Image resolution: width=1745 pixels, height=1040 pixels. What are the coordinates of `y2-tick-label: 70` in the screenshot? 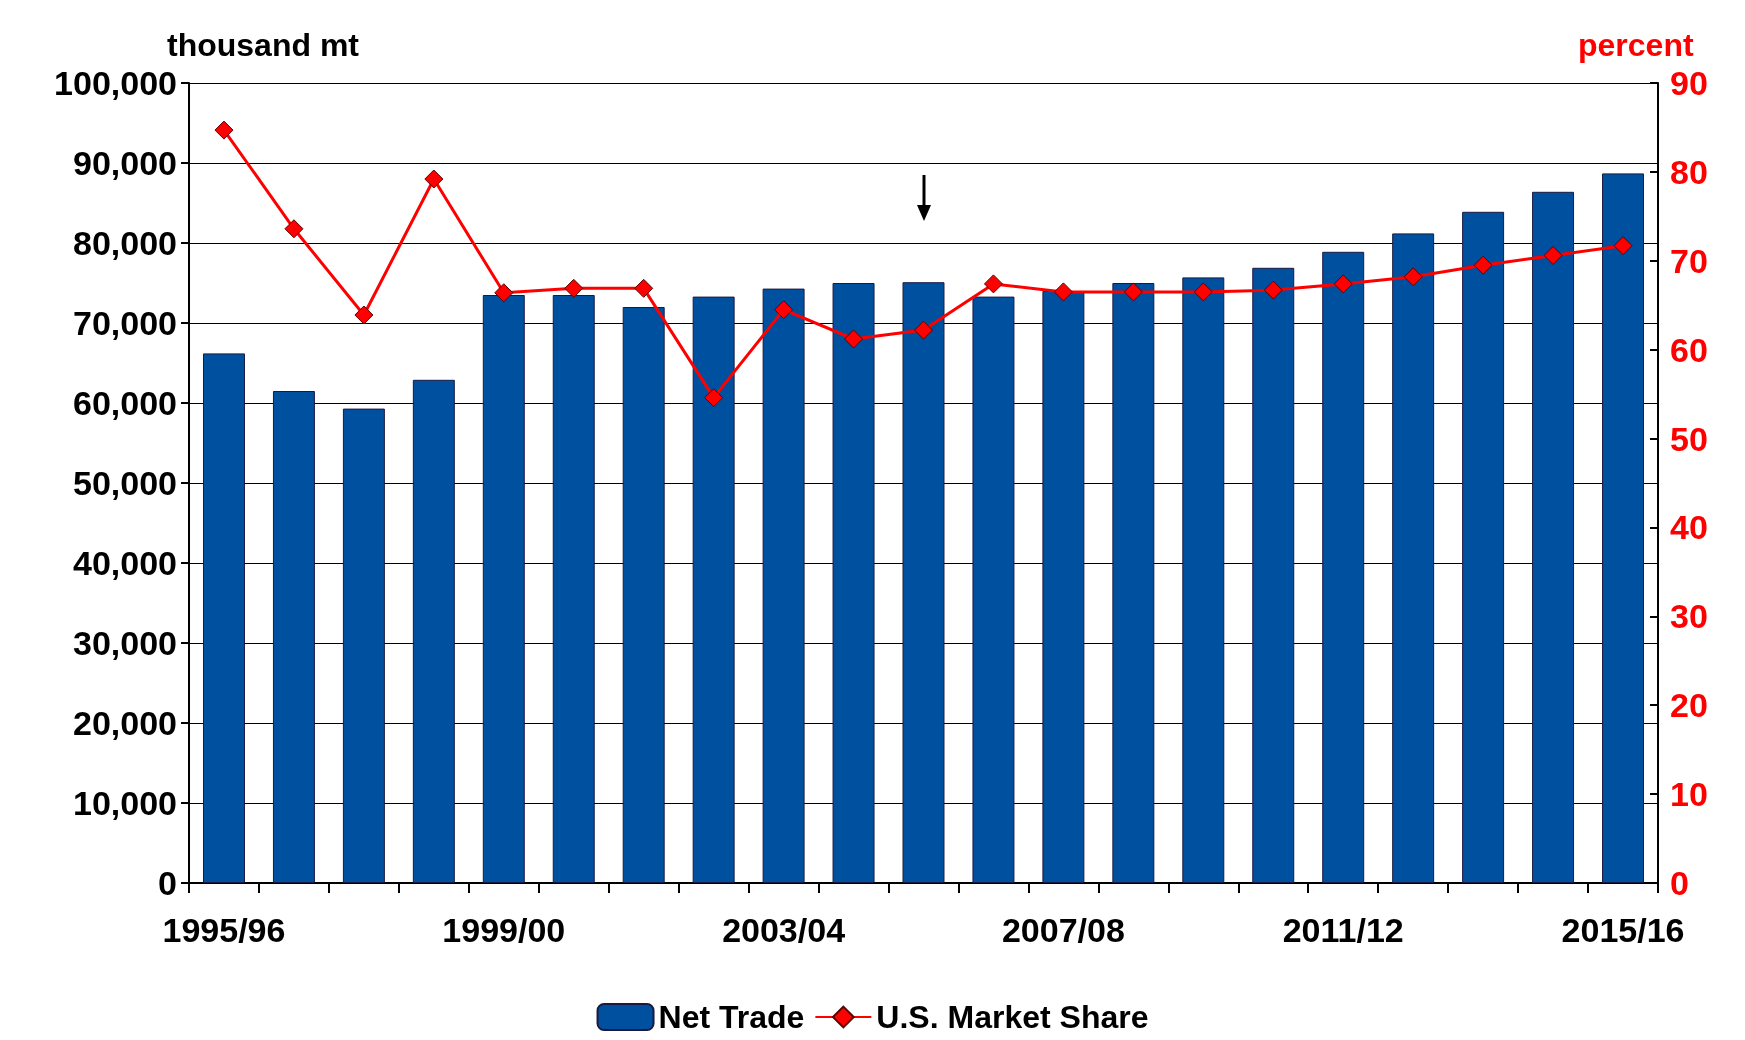 It's located at (1689, 260).